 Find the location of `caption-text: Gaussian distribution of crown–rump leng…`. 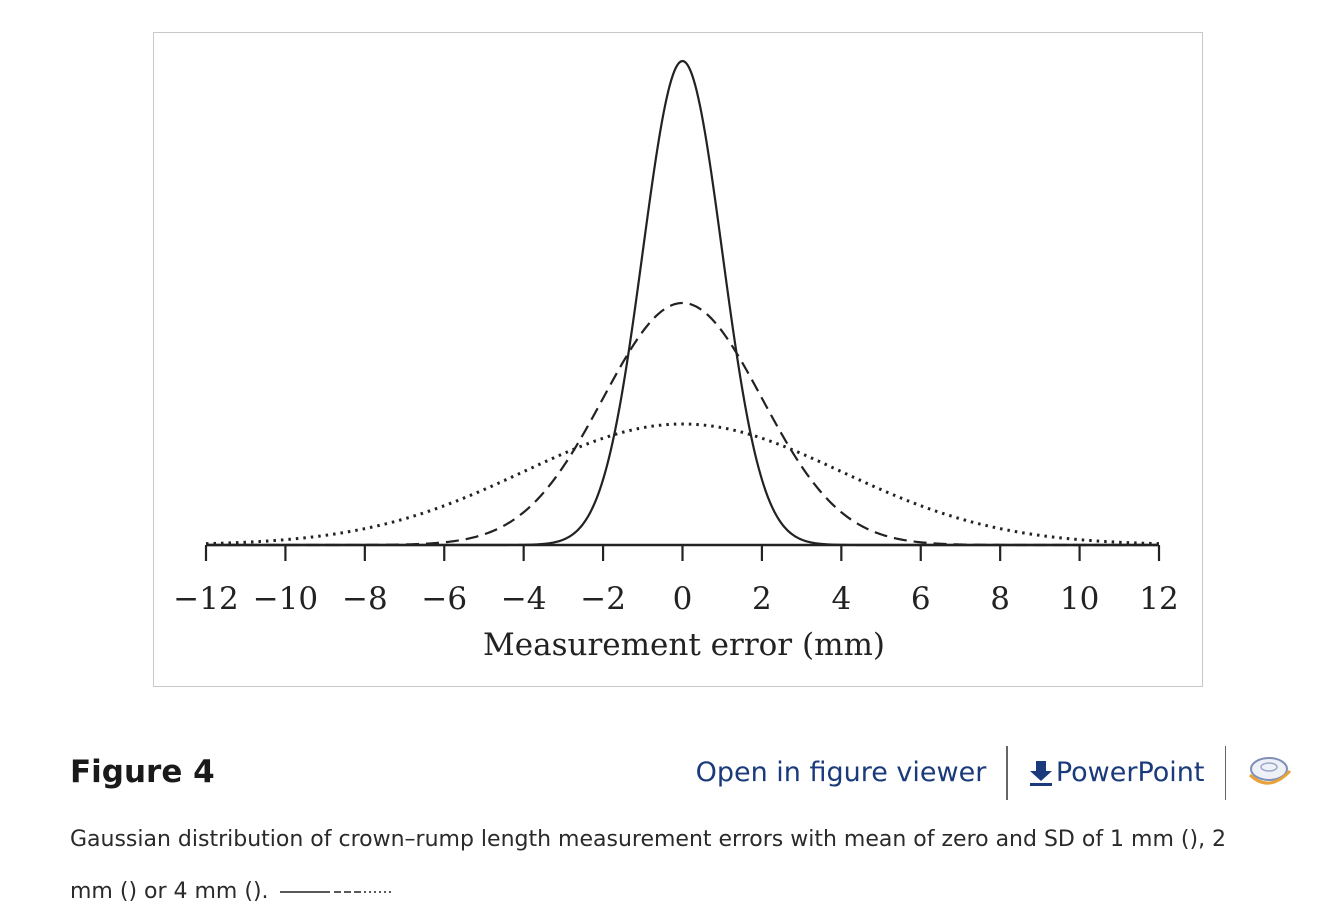

caption-text: Gaussian distribution of crown–rump leng… is located at coordinates (648, 865).